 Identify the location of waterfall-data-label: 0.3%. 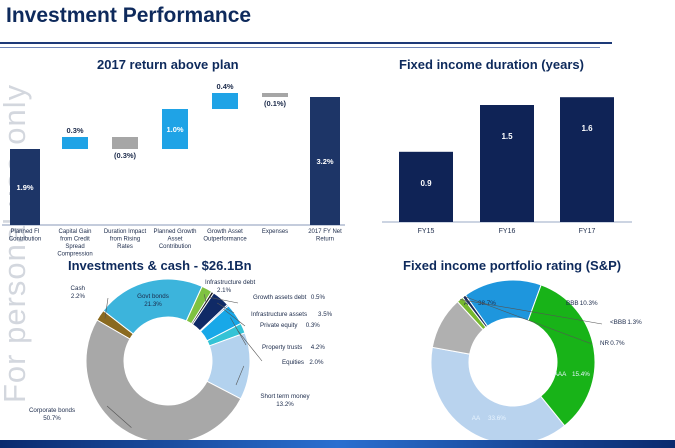
(74, 130).